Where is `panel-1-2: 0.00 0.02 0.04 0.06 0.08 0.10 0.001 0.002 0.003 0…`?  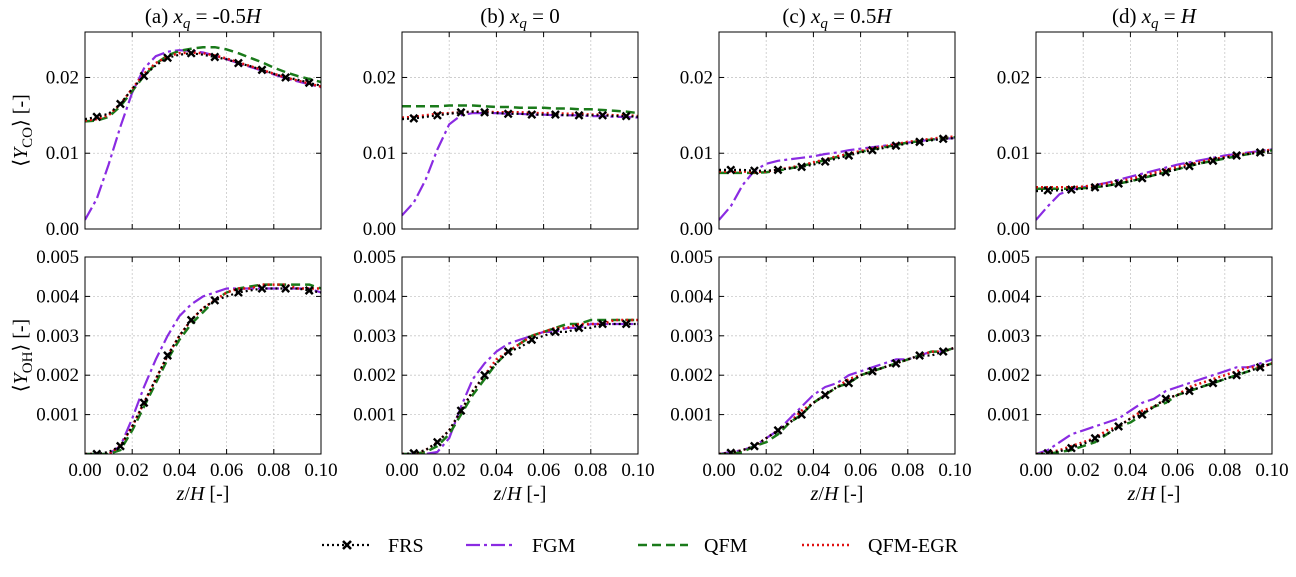 panel-1-2: 0.00 0.02 0.04 0.06 0.08 0.10 0.001 0.002 0.003 0… is located at coordinates (820, 376).